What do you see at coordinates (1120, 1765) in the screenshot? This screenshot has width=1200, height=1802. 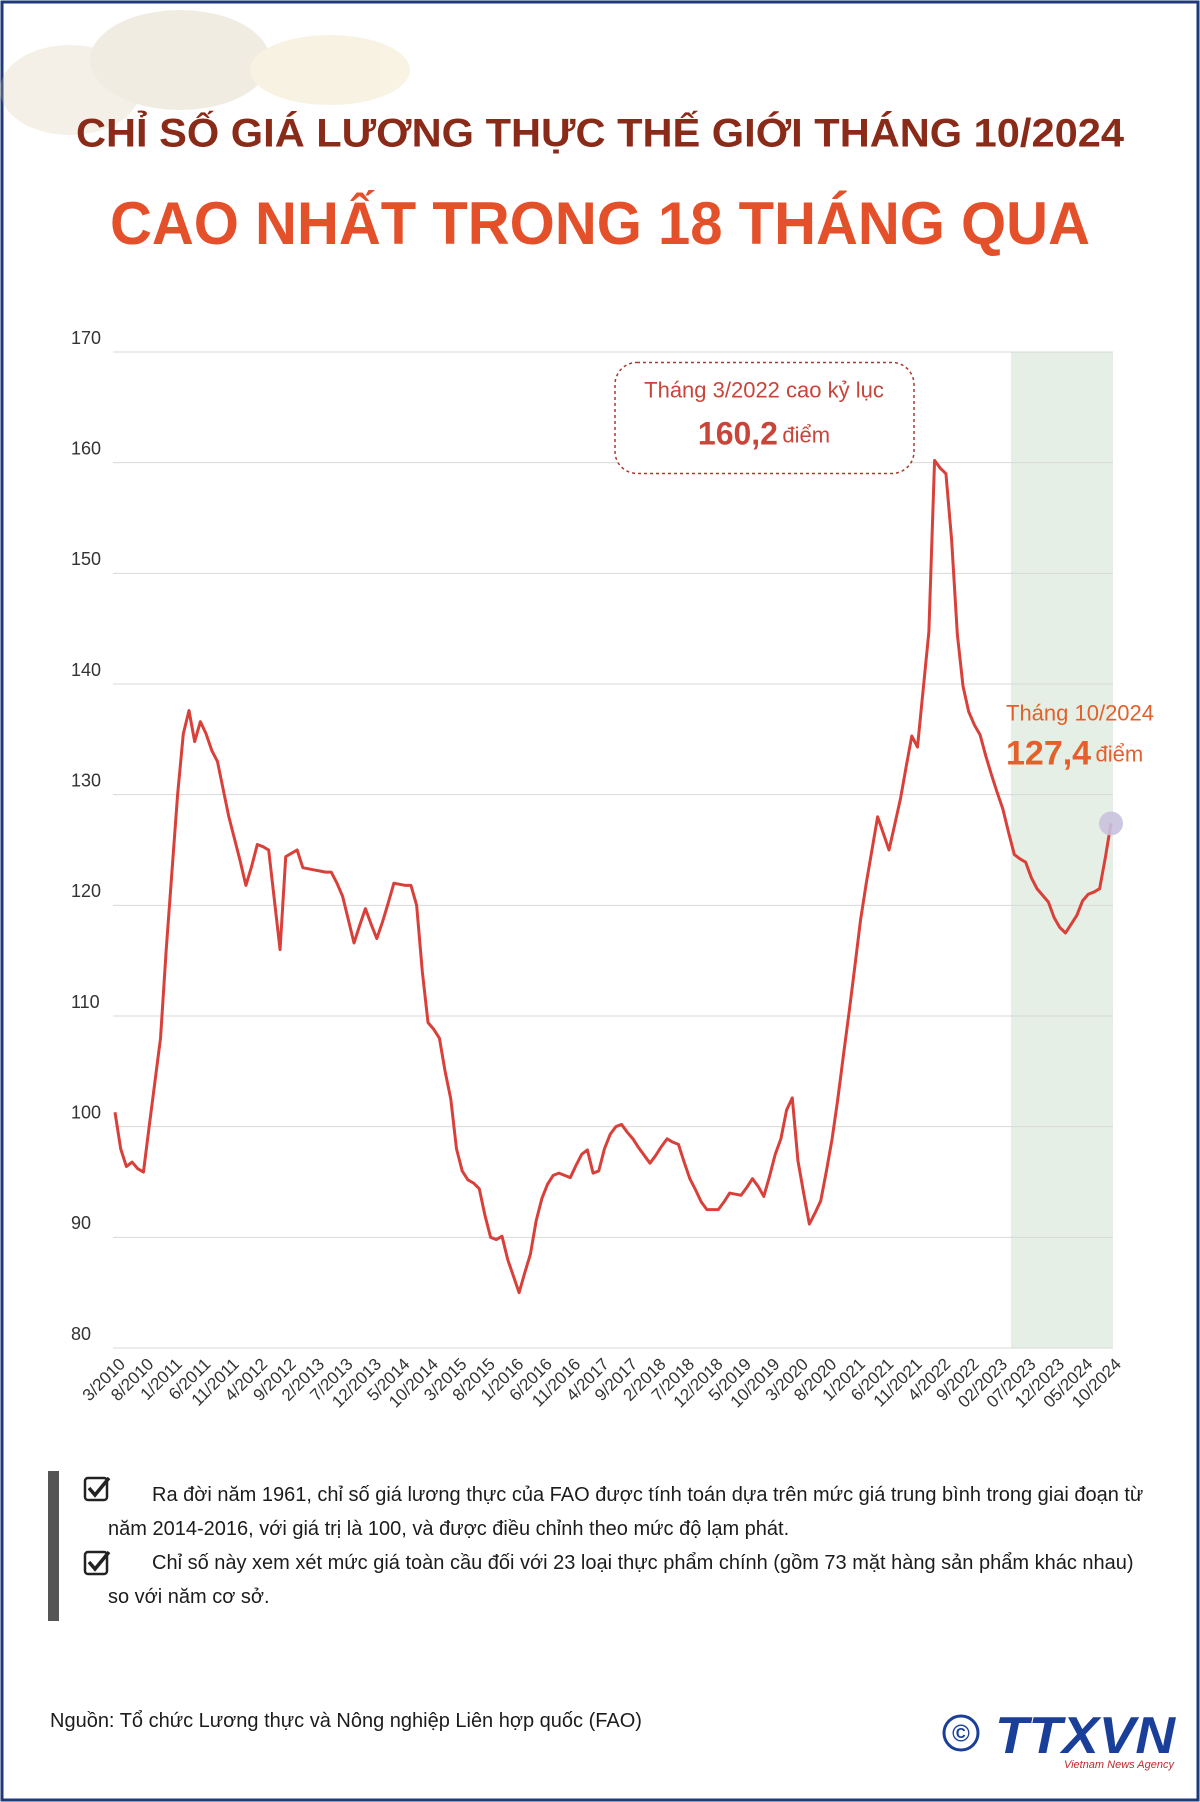 I see `logo-tagline: Vietnam News Agency` at bounding box center [1120, 1765].